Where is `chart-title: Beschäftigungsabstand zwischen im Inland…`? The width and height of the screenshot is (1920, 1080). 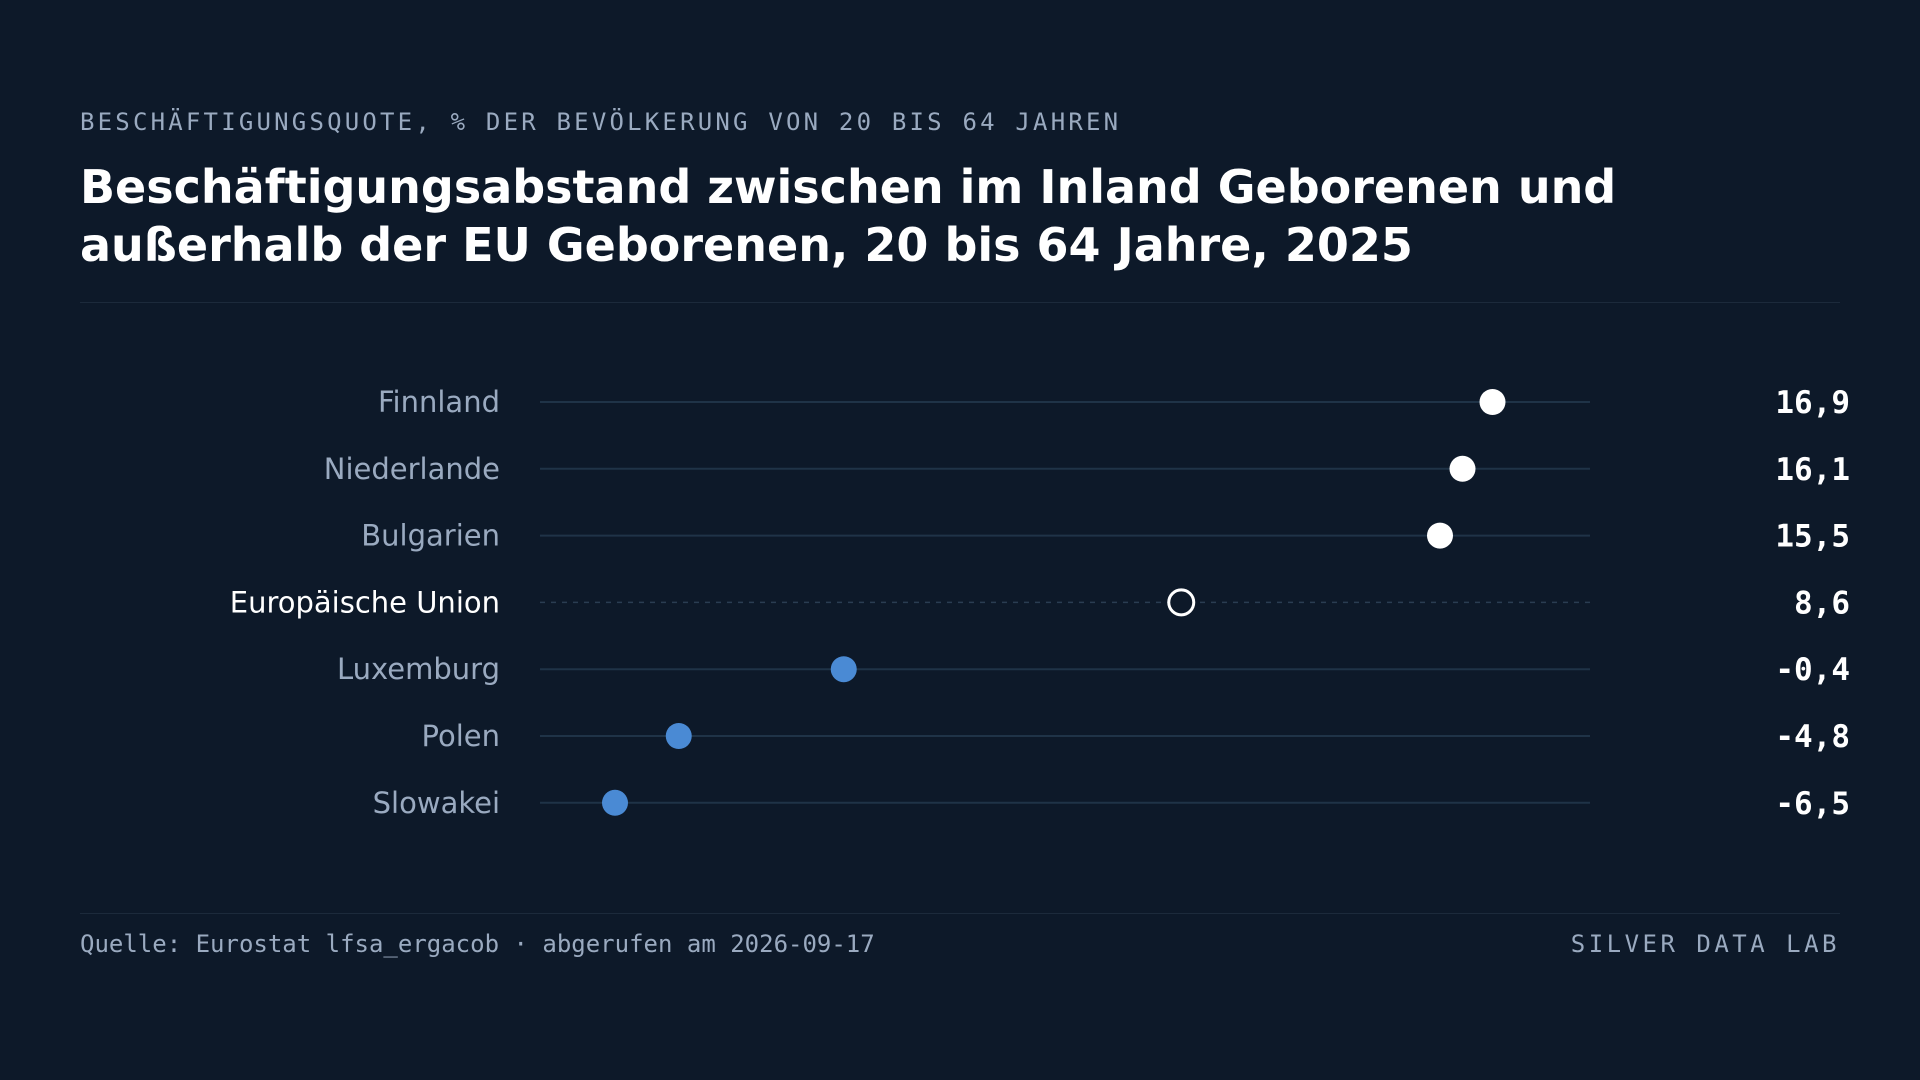
chart-title: Beschäftigungsabstand zwischen im Inland… is located at coordinates (848, 216).